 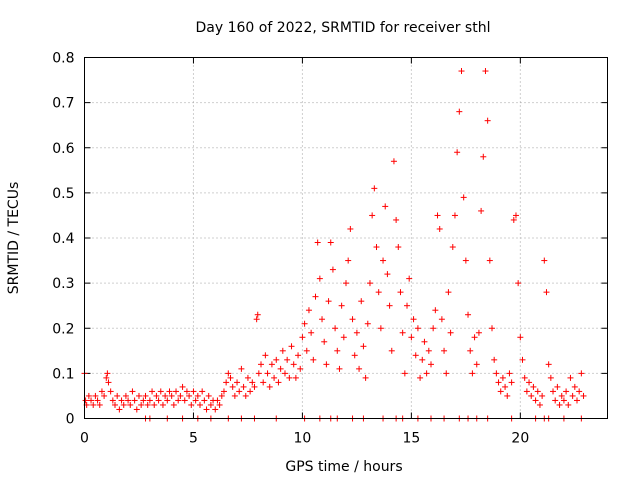 I want to click on y-axis-label: SRMTID / TECUs, so click(x=14, y=238).